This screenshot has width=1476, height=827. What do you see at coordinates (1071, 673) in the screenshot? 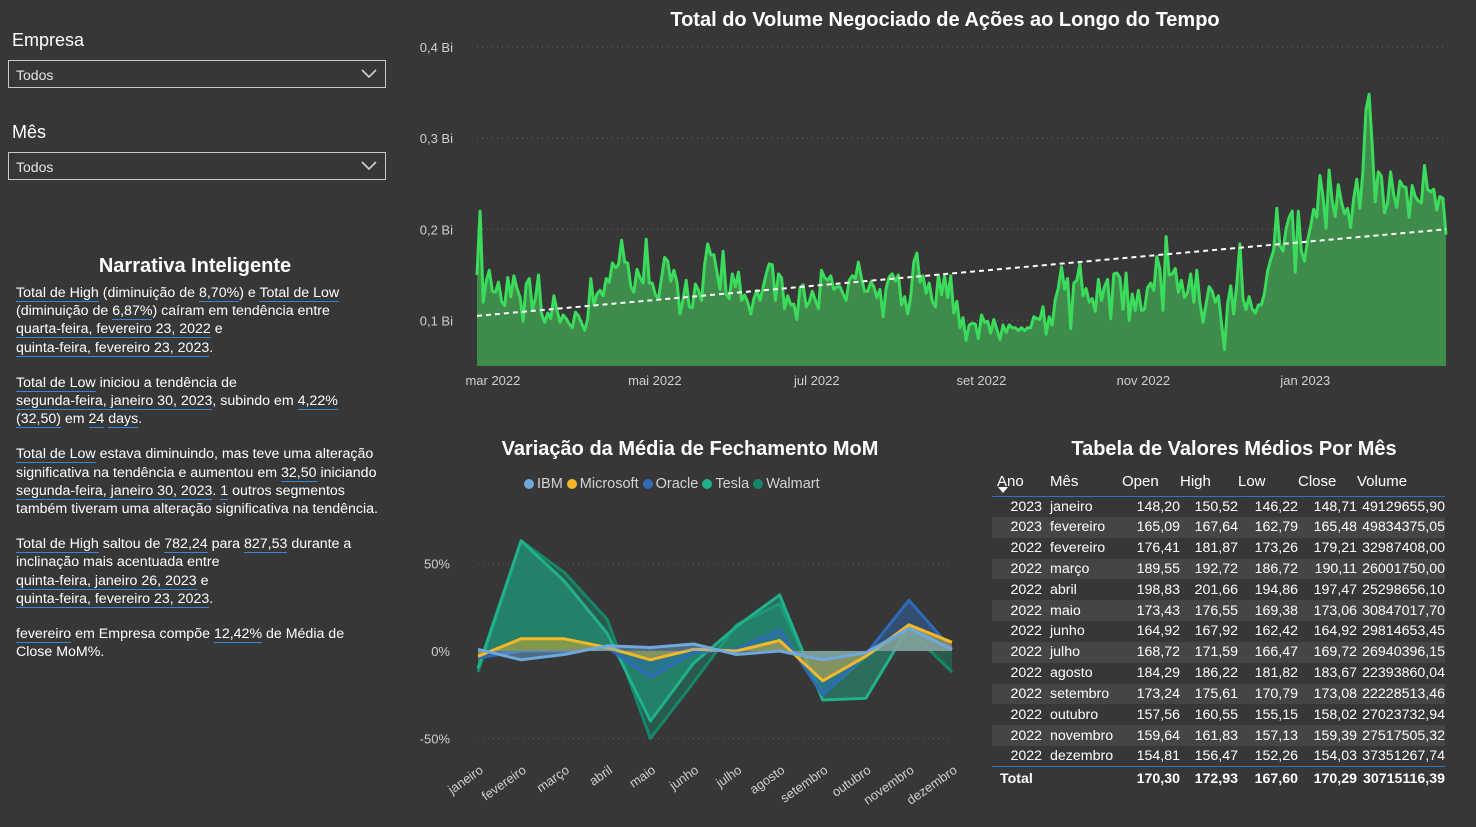
I see `table-cell-mes: agosto` at bounding box center [1071, 673].